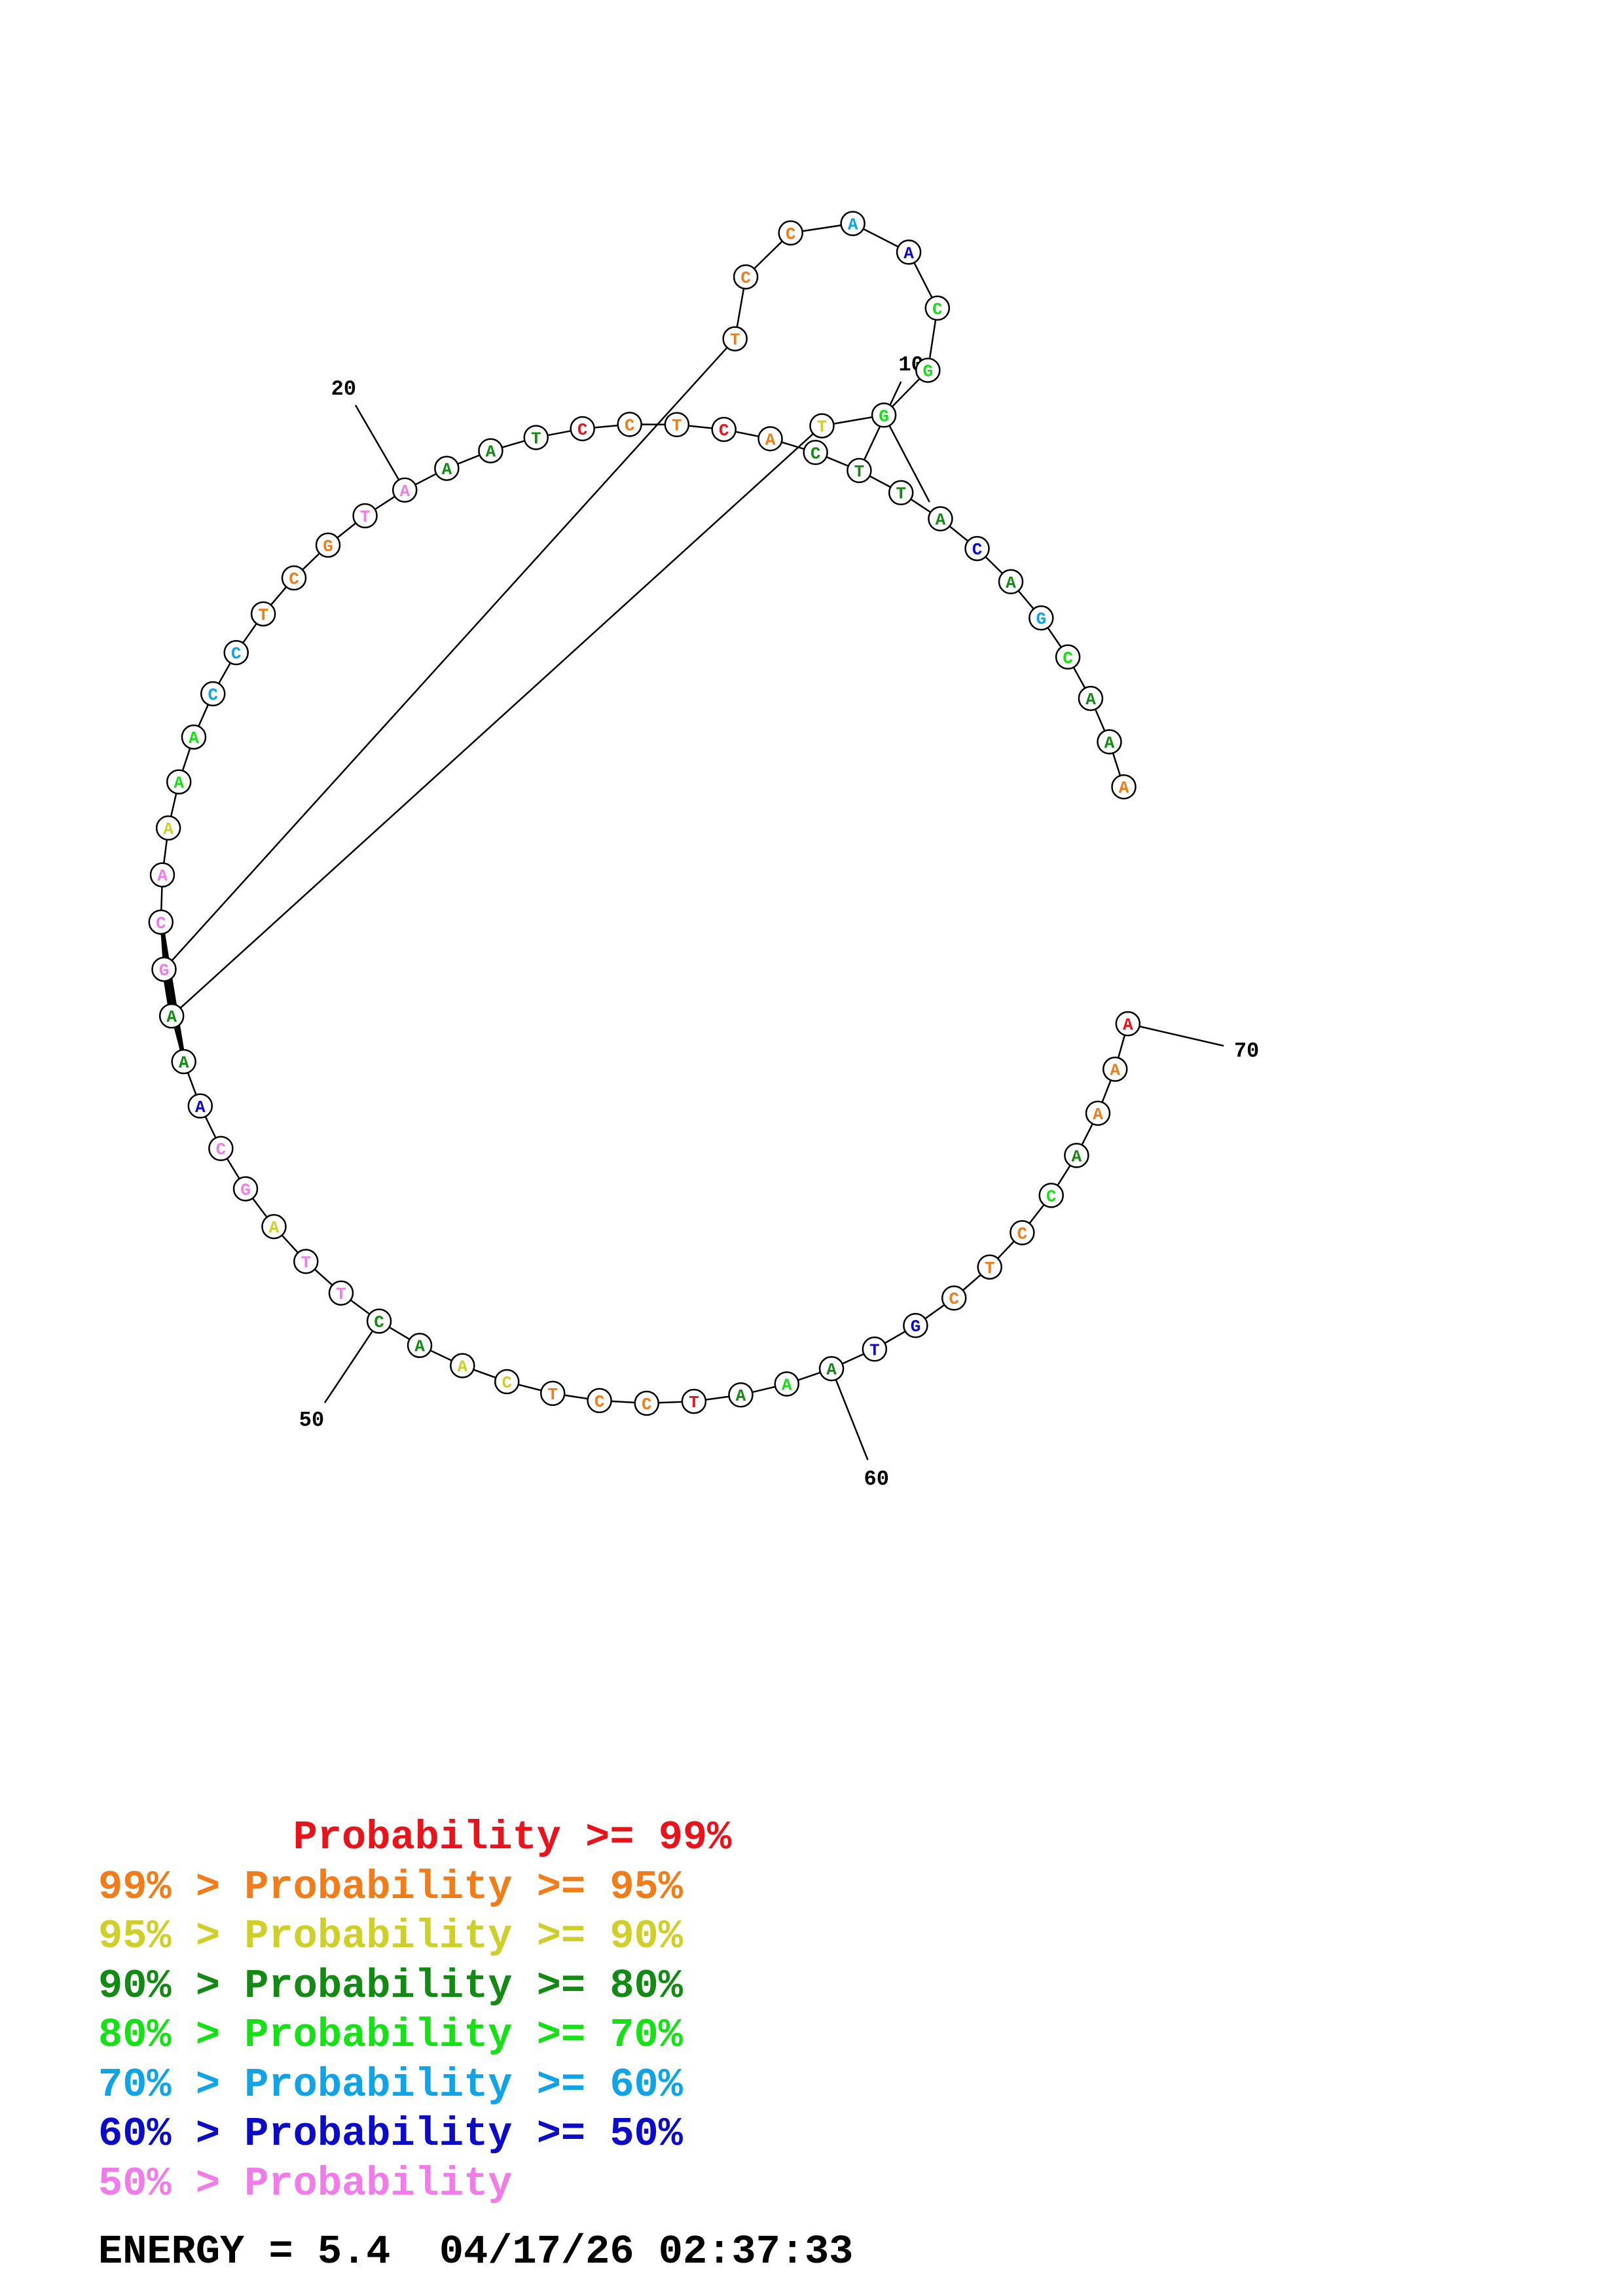  I want to click on base-pair-bond, so click(172, 992).